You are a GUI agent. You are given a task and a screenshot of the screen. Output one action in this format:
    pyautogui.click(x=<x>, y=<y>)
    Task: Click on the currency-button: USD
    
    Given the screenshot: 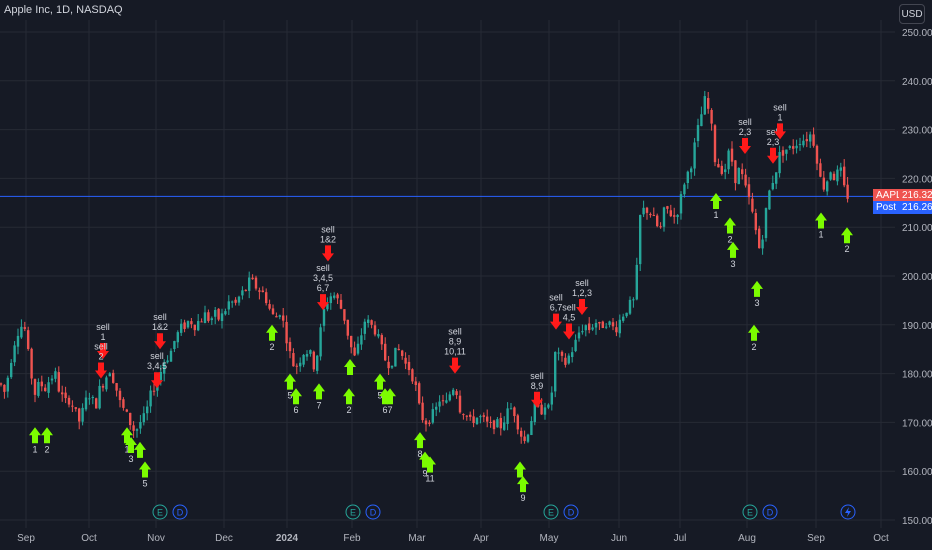 What is the action you would take?
    pyautogui.click(x=912, y=14)
    